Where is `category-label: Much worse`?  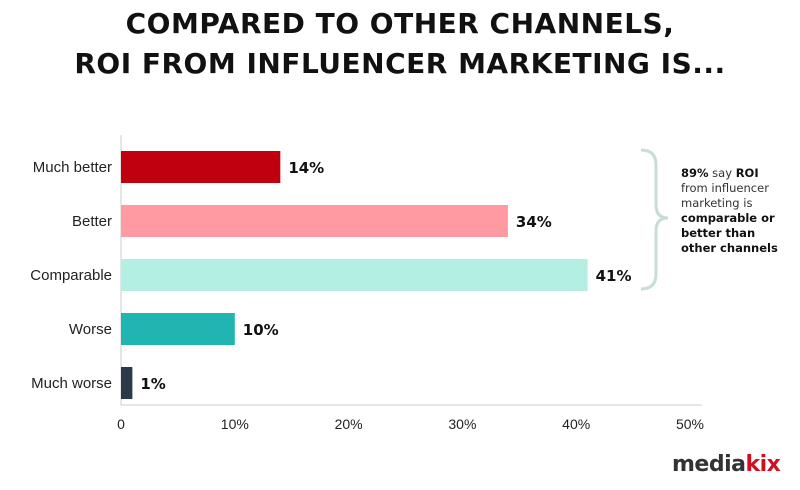
category-label: Much worse is located at coordinates (71, 383).